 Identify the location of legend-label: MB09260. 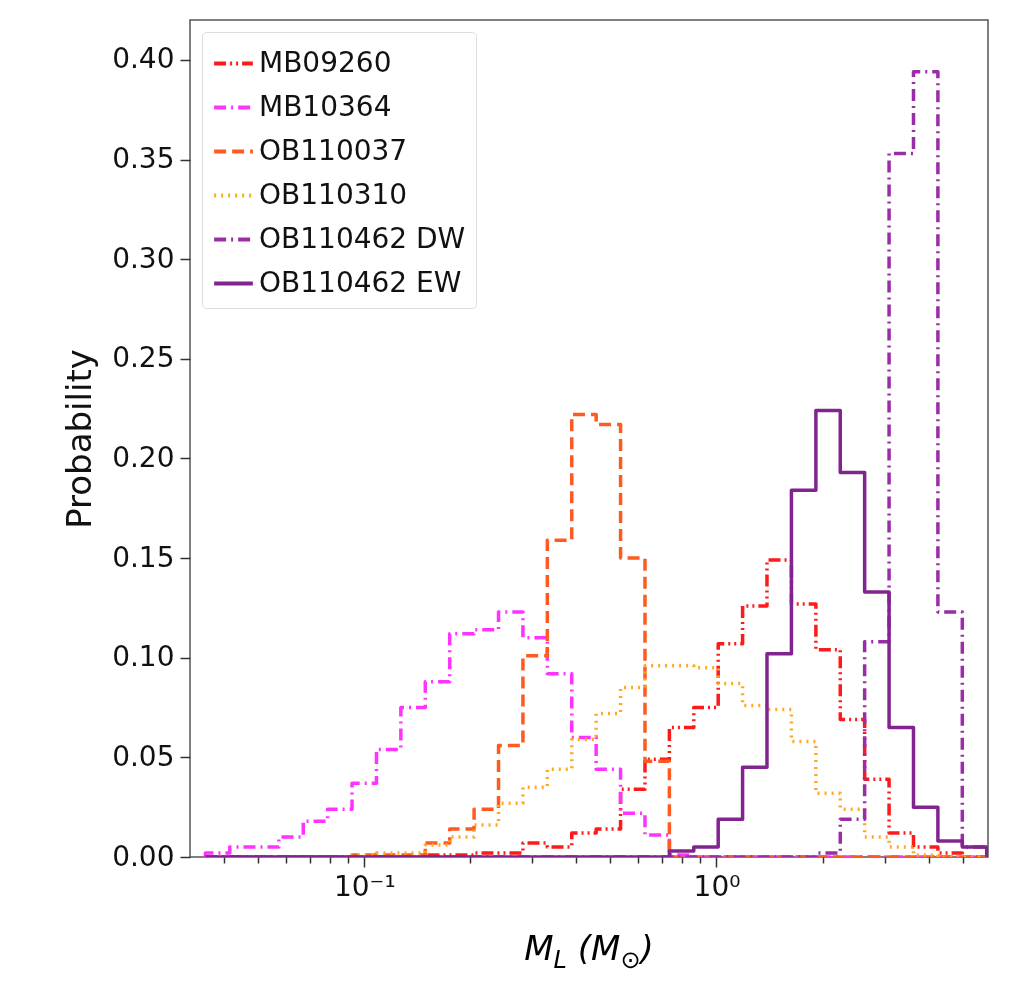
(325, 62).